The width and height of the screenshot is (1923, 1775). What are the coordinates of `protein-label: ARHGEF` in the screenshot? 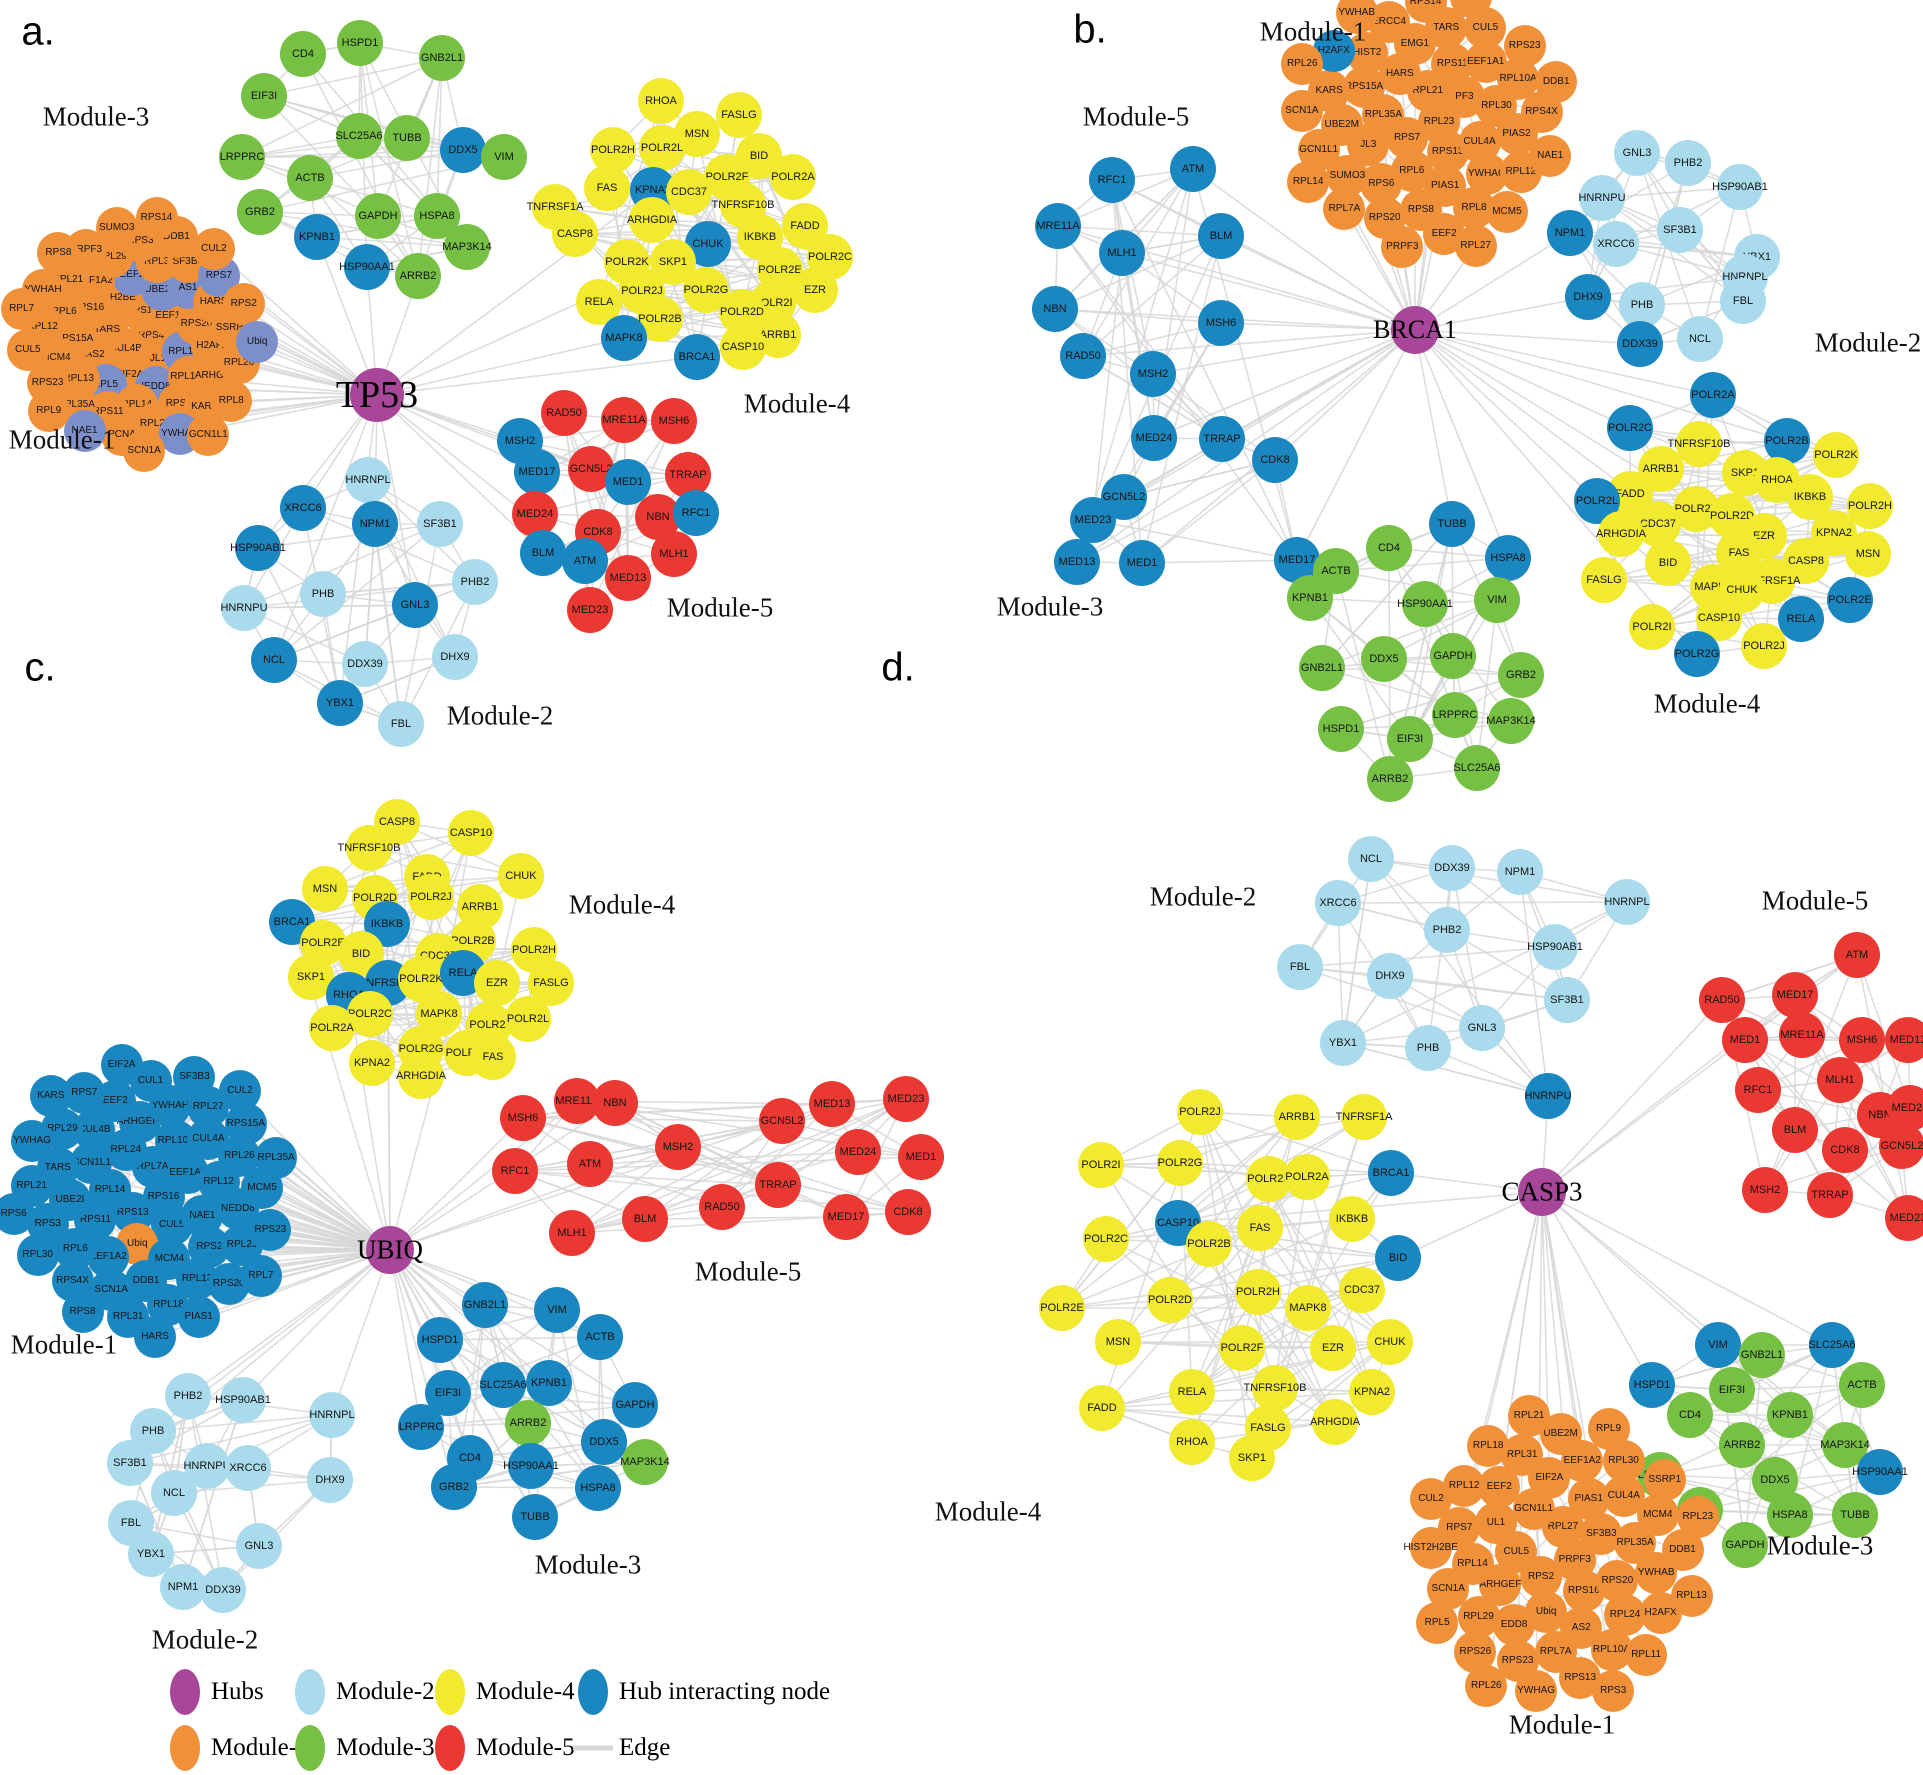 It's located at (1500, 1584).